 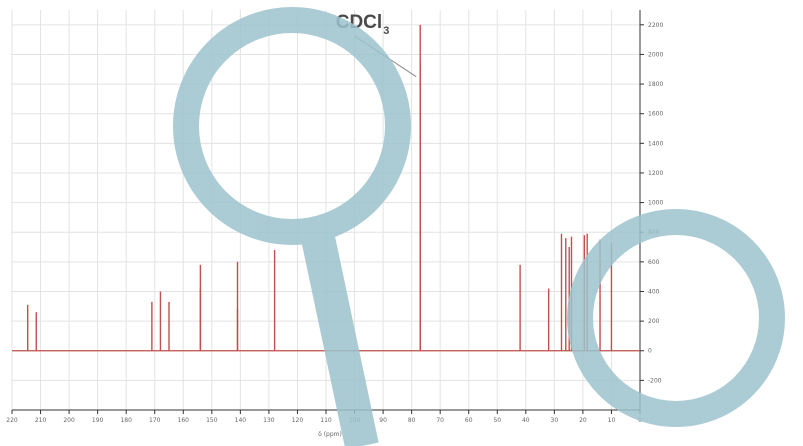 I want to click on x-tick-label: 30, so click(x=555, y=420).